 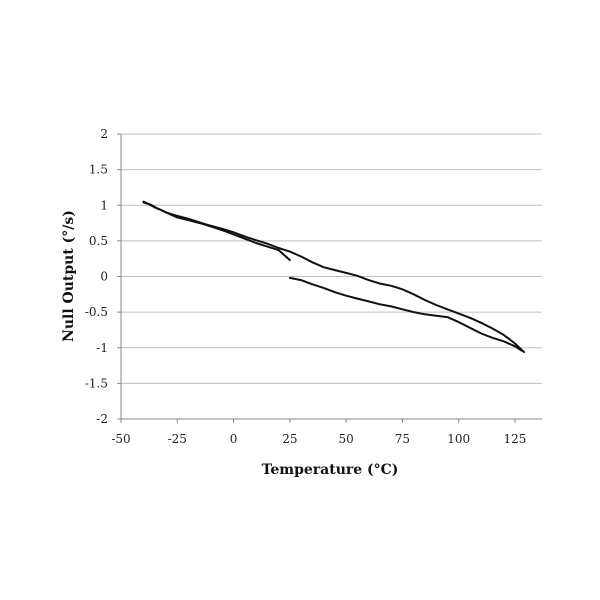 I want to click on y-tick-label: 0, so click(x=104, y=277).